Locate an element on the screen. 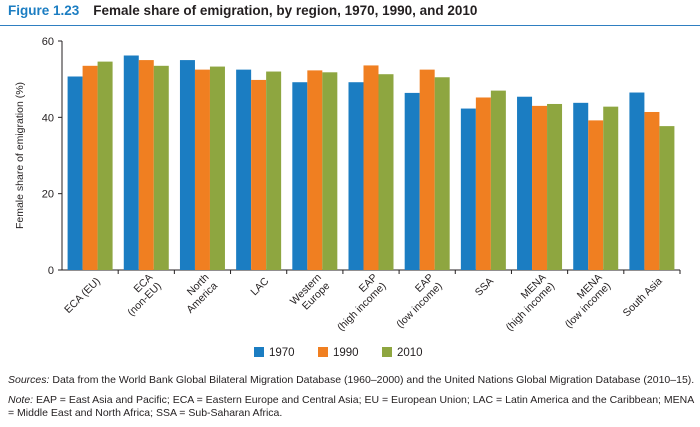  legend-label: 2010 is located at coordinates (410, 353).